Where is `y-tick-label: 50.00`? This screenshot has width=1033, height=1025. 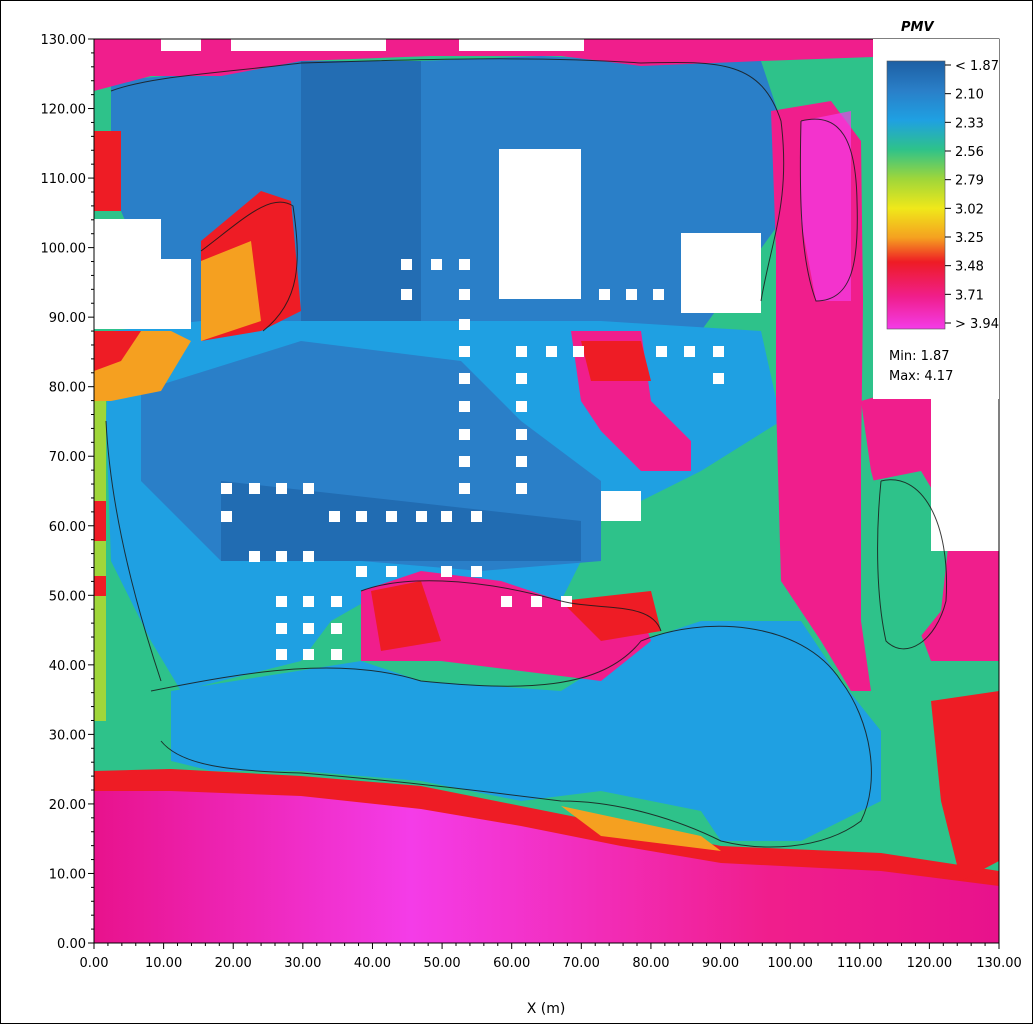 y-tick-label: 50.00 is located at coordinates (67, 596).